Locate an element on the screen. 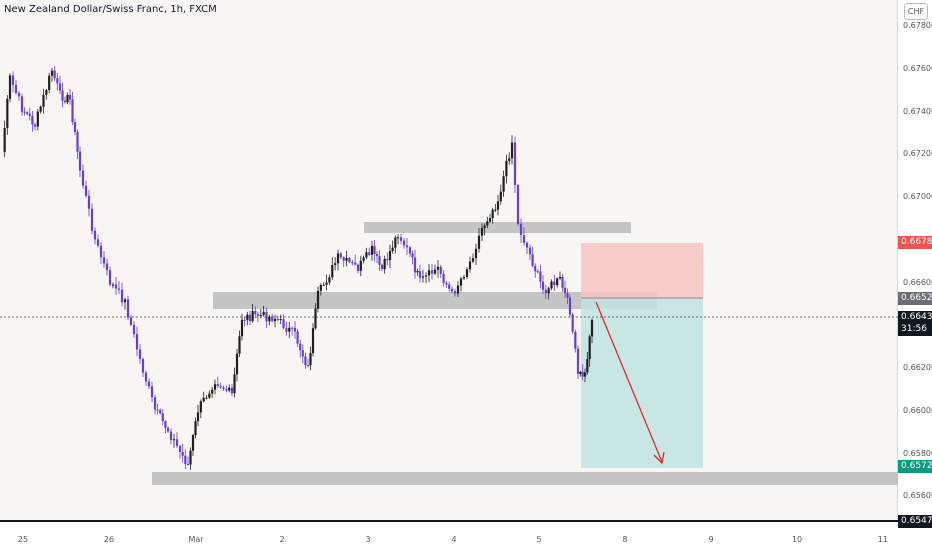 This screenshot has height=550, width=932. axis-low-price-tag: 0.65470 is located at coordinates (915, 521).